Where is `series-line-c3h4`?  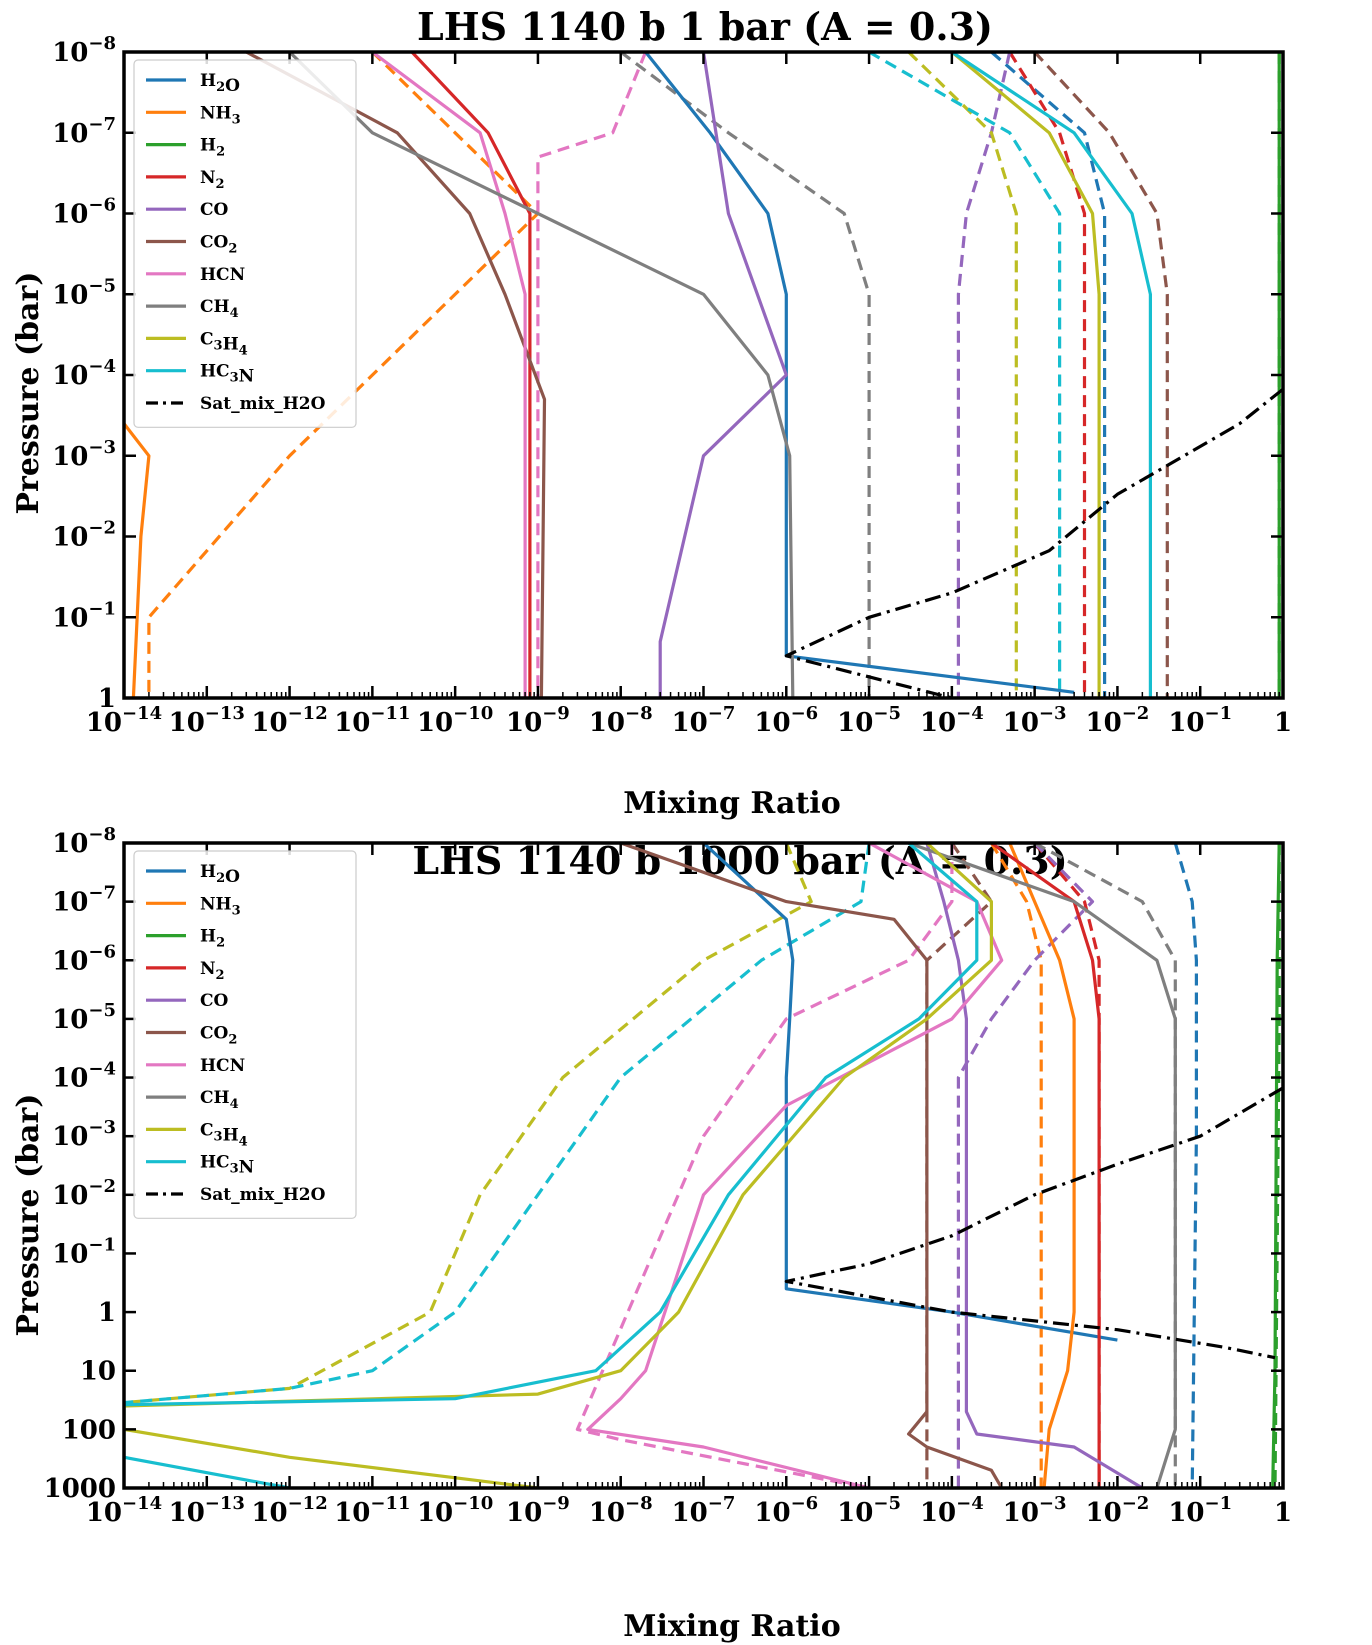
series-line-c3h4 is located at coordinates (1025, 375).